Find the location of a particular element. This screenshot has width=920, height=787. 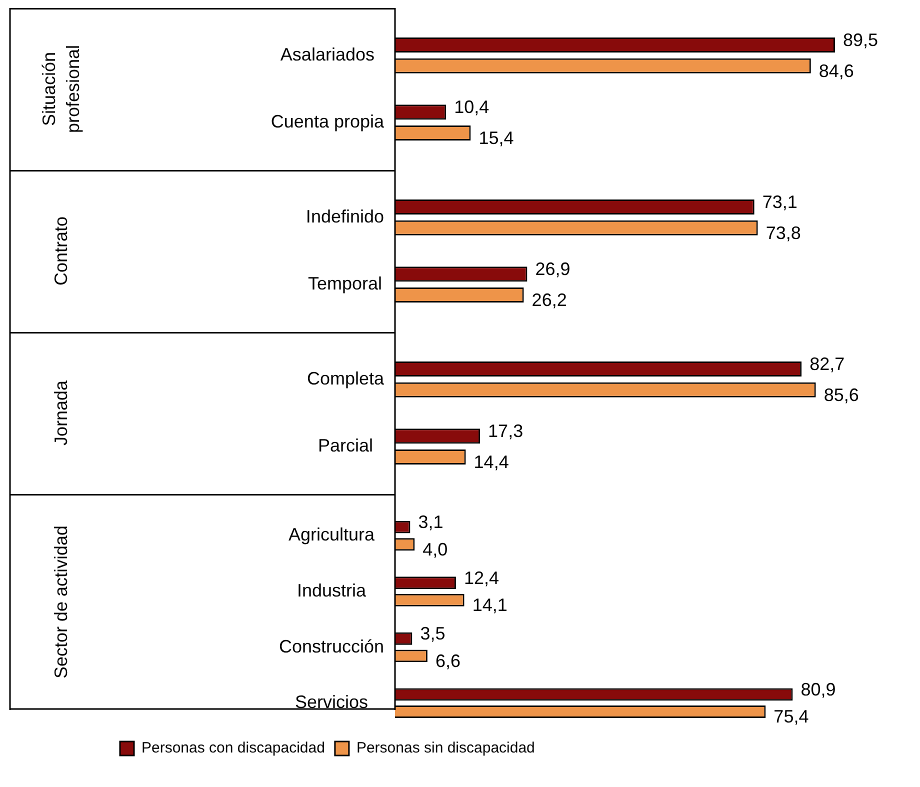

y-tick-label: Parcial is located at coordinates (345, 446).